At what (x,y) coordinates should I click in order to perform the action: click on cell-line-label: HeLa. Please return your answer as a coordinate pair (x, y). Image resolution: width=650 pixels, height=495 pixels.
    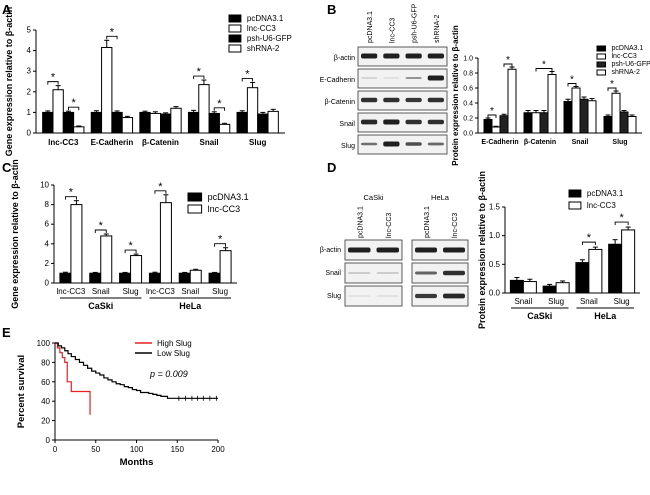
    Looking at the image, I should click on (440, 197).